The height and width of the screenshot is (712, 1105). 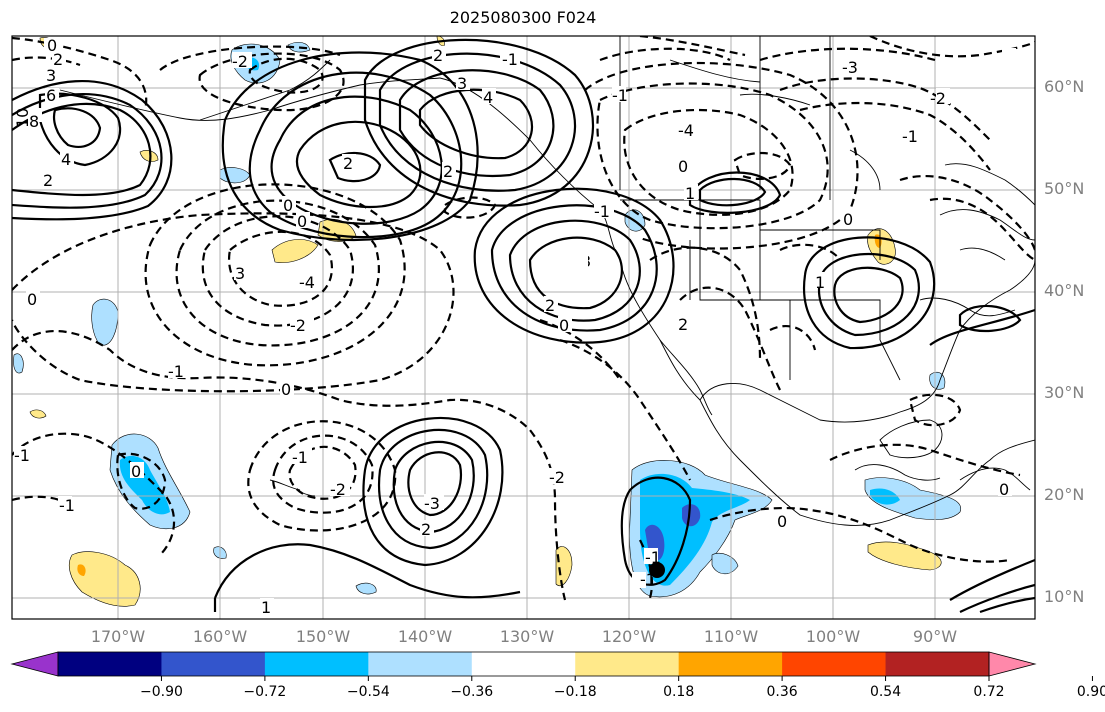 I want to click on colorbar-extend-high, so click(x=1012, y=664).